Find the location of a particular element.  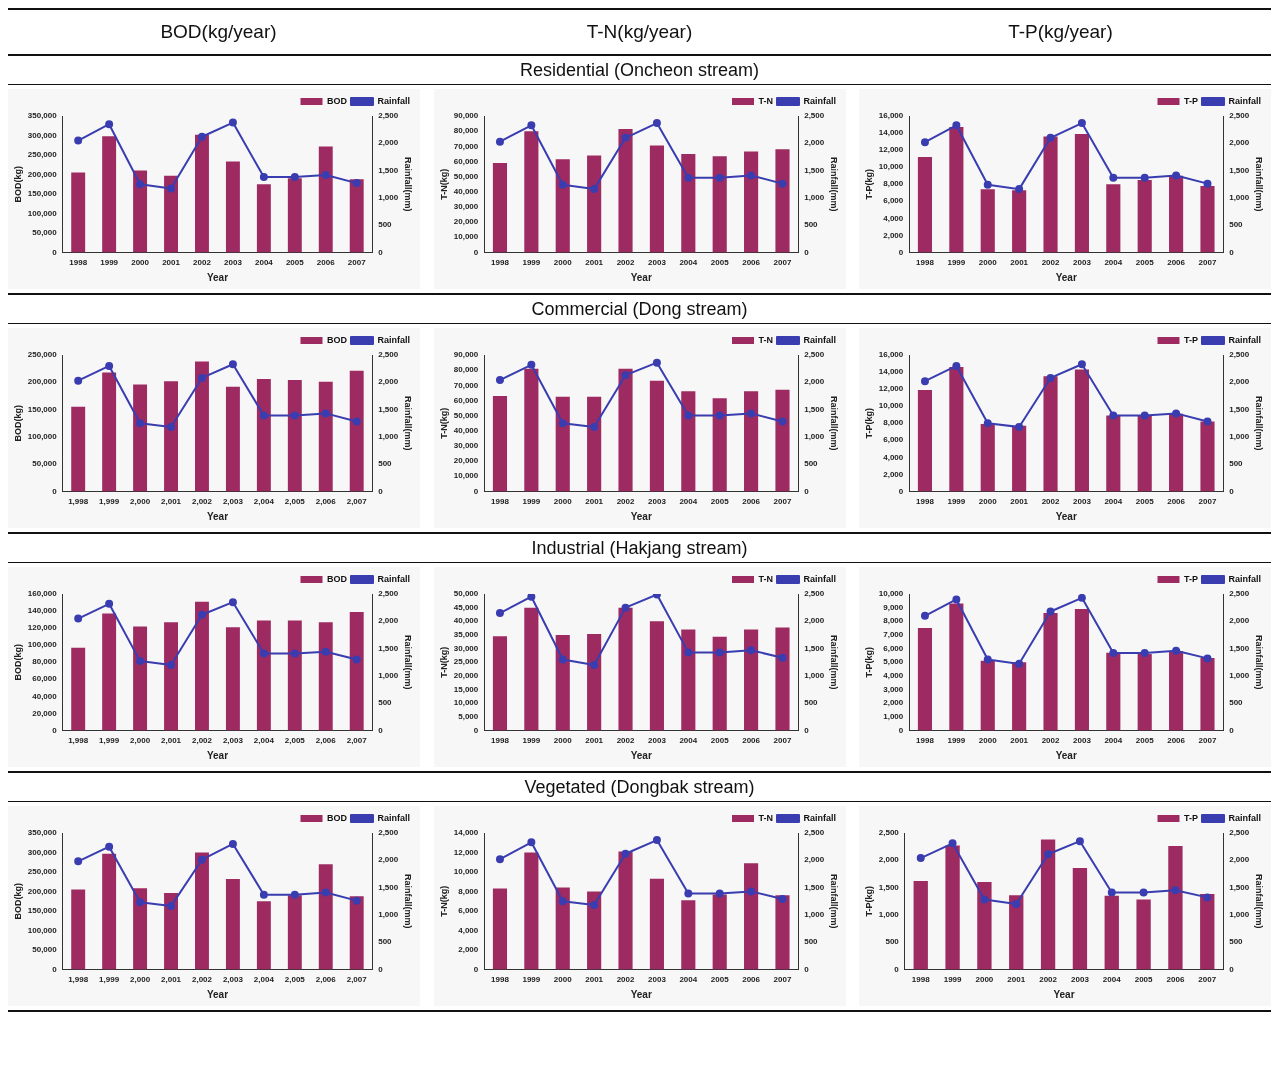

y-tick-label: 0 is located at coordinates (476, 491).